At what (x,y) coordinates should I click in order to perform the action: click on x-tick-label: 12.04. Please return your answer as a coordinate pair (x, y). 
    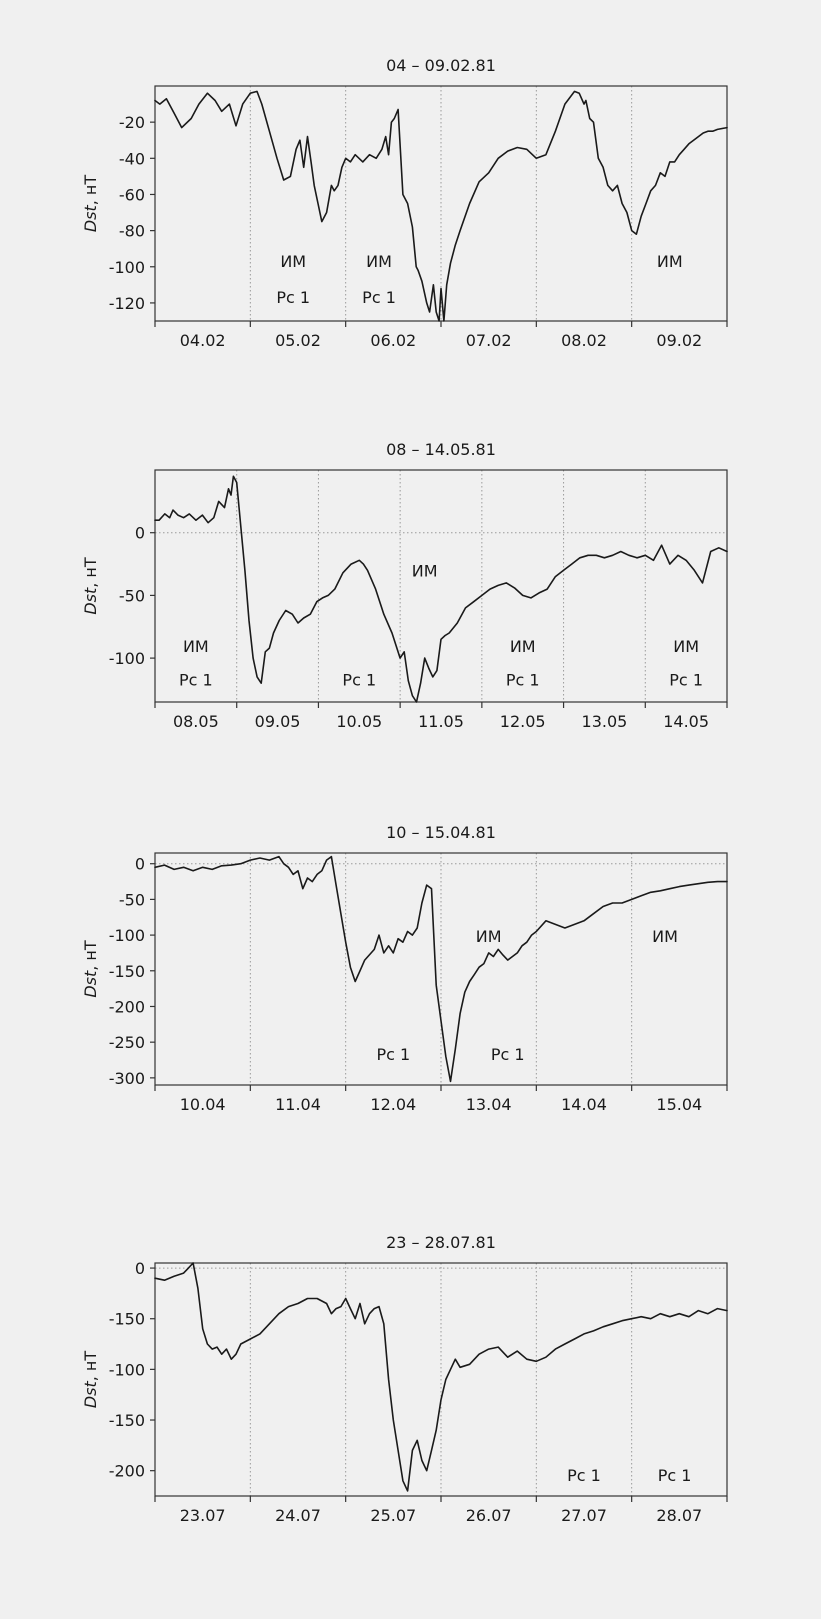
    Looking at the image, I should click on (393, 1104).